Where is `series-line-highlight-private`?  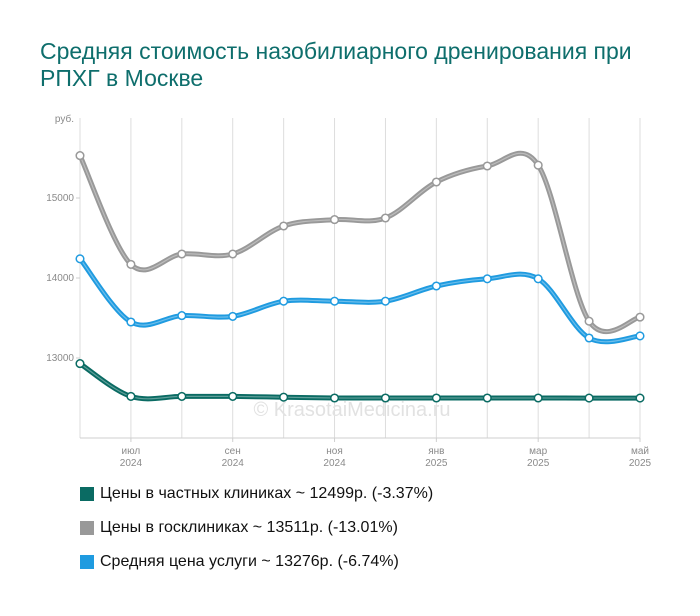
series-line-highlight-private is located at coordinates (360, 381).